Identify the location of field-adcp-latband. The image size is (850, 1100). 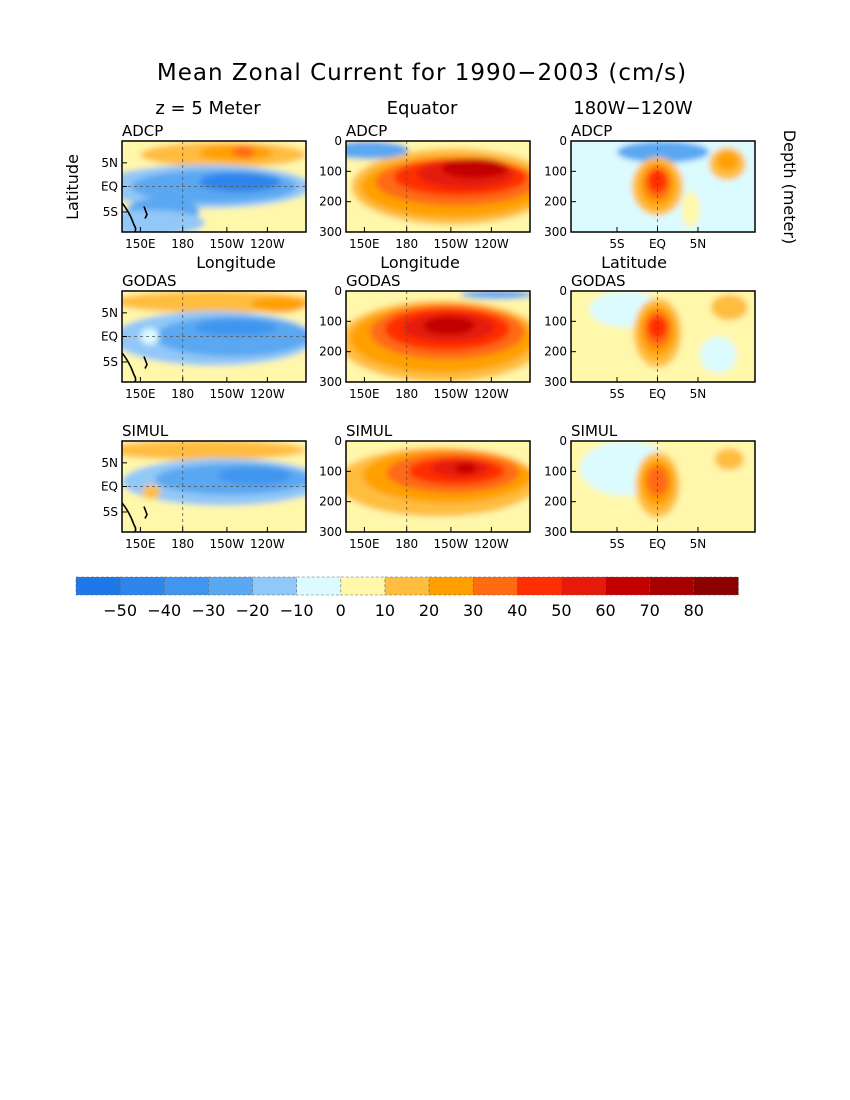
(663, 186).